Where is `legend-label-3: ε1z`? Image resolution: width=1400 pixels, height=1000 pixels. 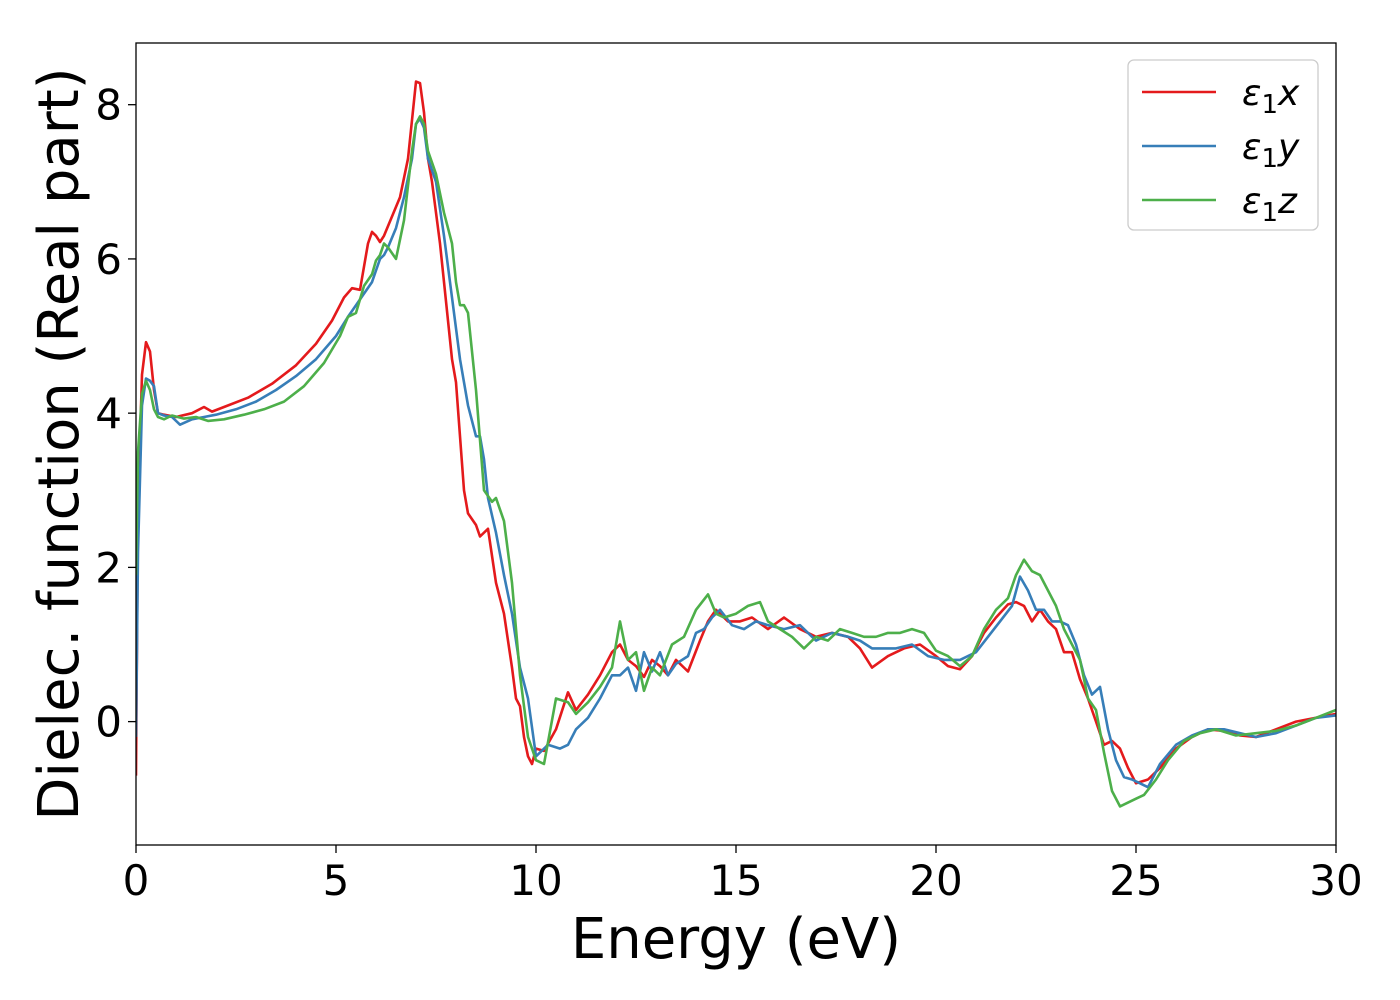 legend-label-3: ε1z is located at coordinates (1270, 204).